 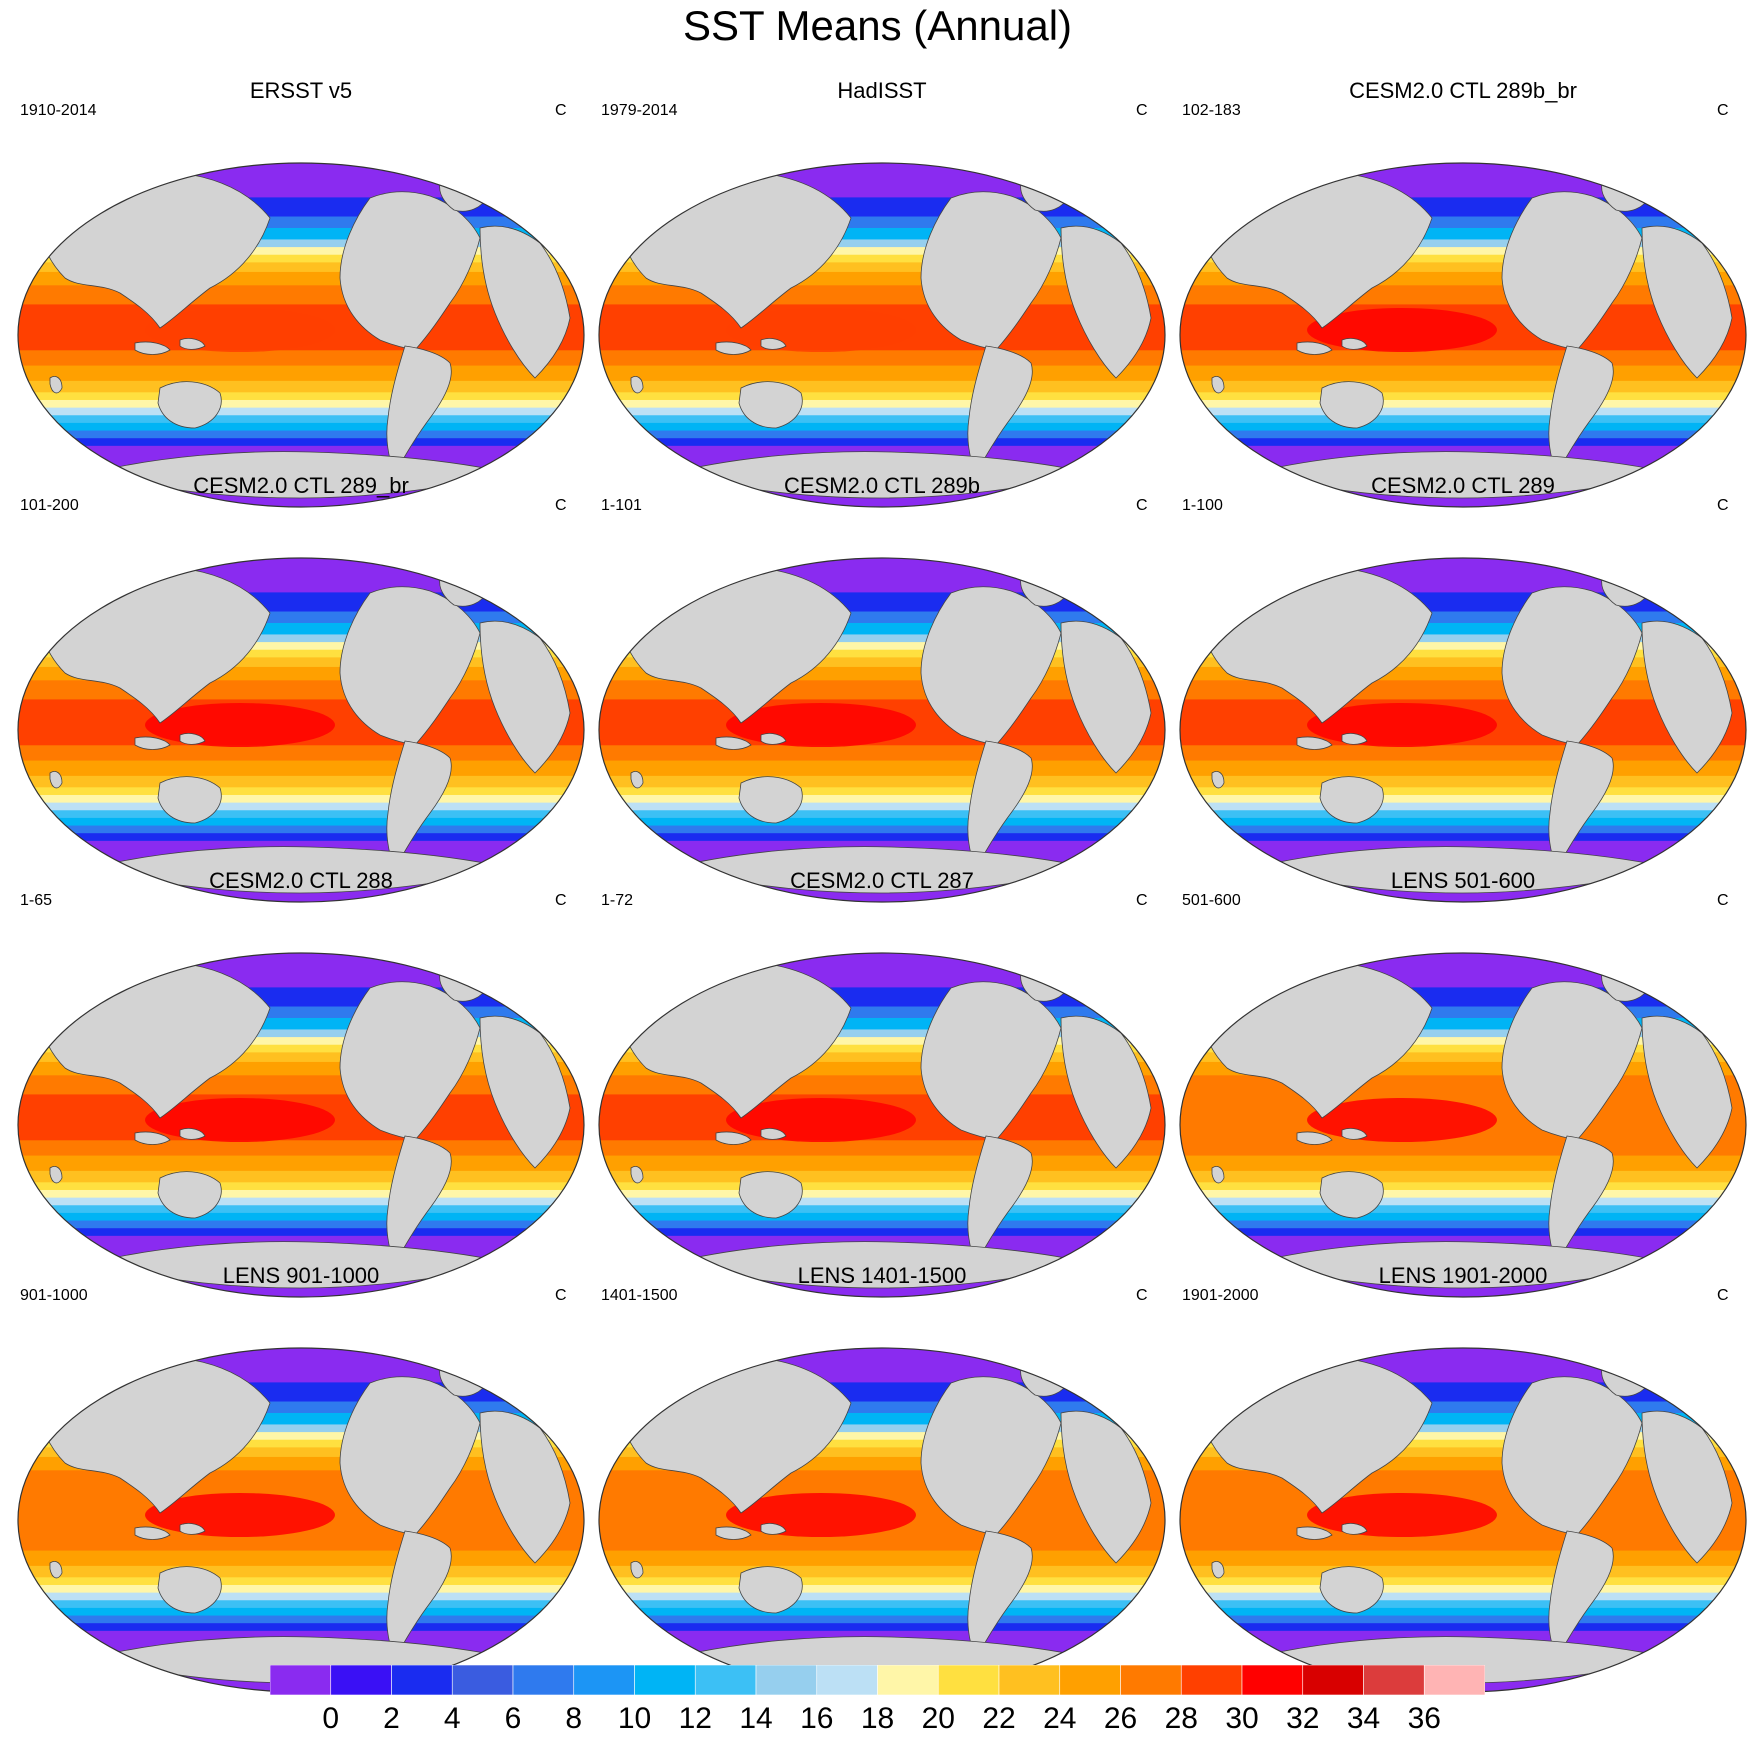 I want to click on colorbar-tick-label: 10, so click(x=634, y=1718).